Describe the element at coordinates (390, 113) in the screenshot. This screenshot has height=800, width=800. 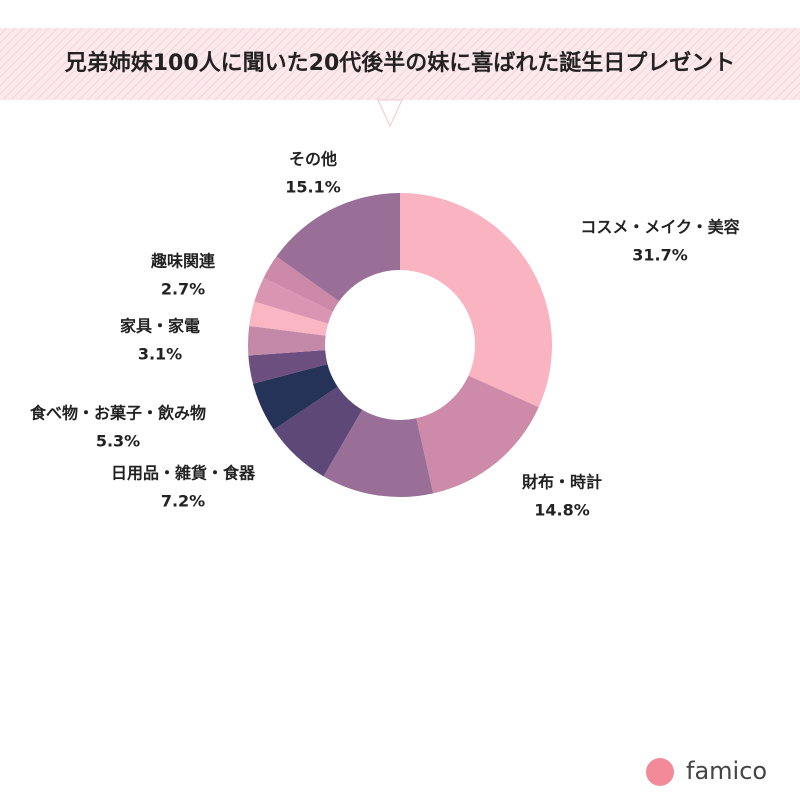
I see `title-pointer` at that location.